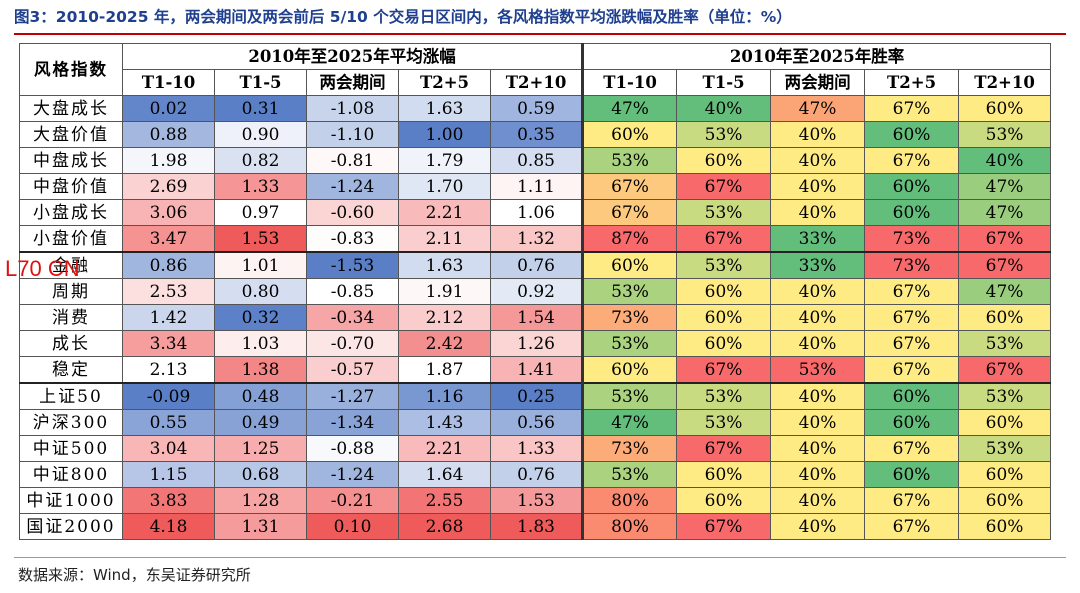 The height and width of the screenshot is (593, 1080). Describe the element at coordinates (260, 82) in the screenshot. I see `col-header: T1-5` at that location.